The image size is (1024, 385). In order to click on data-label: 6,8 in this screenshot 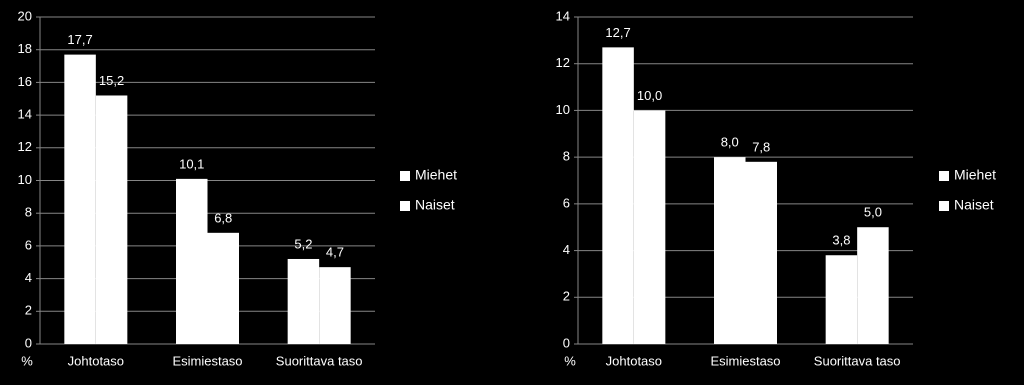, I will do `click(223, 217)`.